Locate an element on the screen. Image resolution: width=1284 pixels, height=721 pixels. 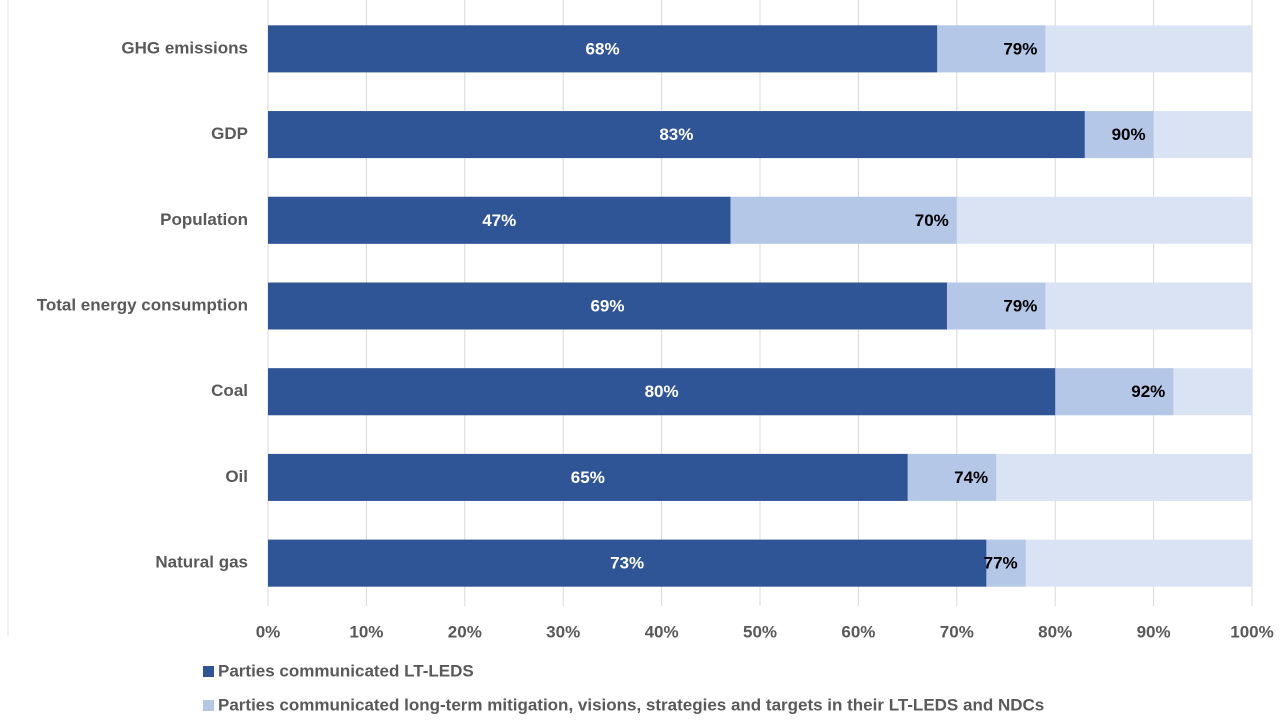
data-label: 65% is located at coordinates (588, 477).